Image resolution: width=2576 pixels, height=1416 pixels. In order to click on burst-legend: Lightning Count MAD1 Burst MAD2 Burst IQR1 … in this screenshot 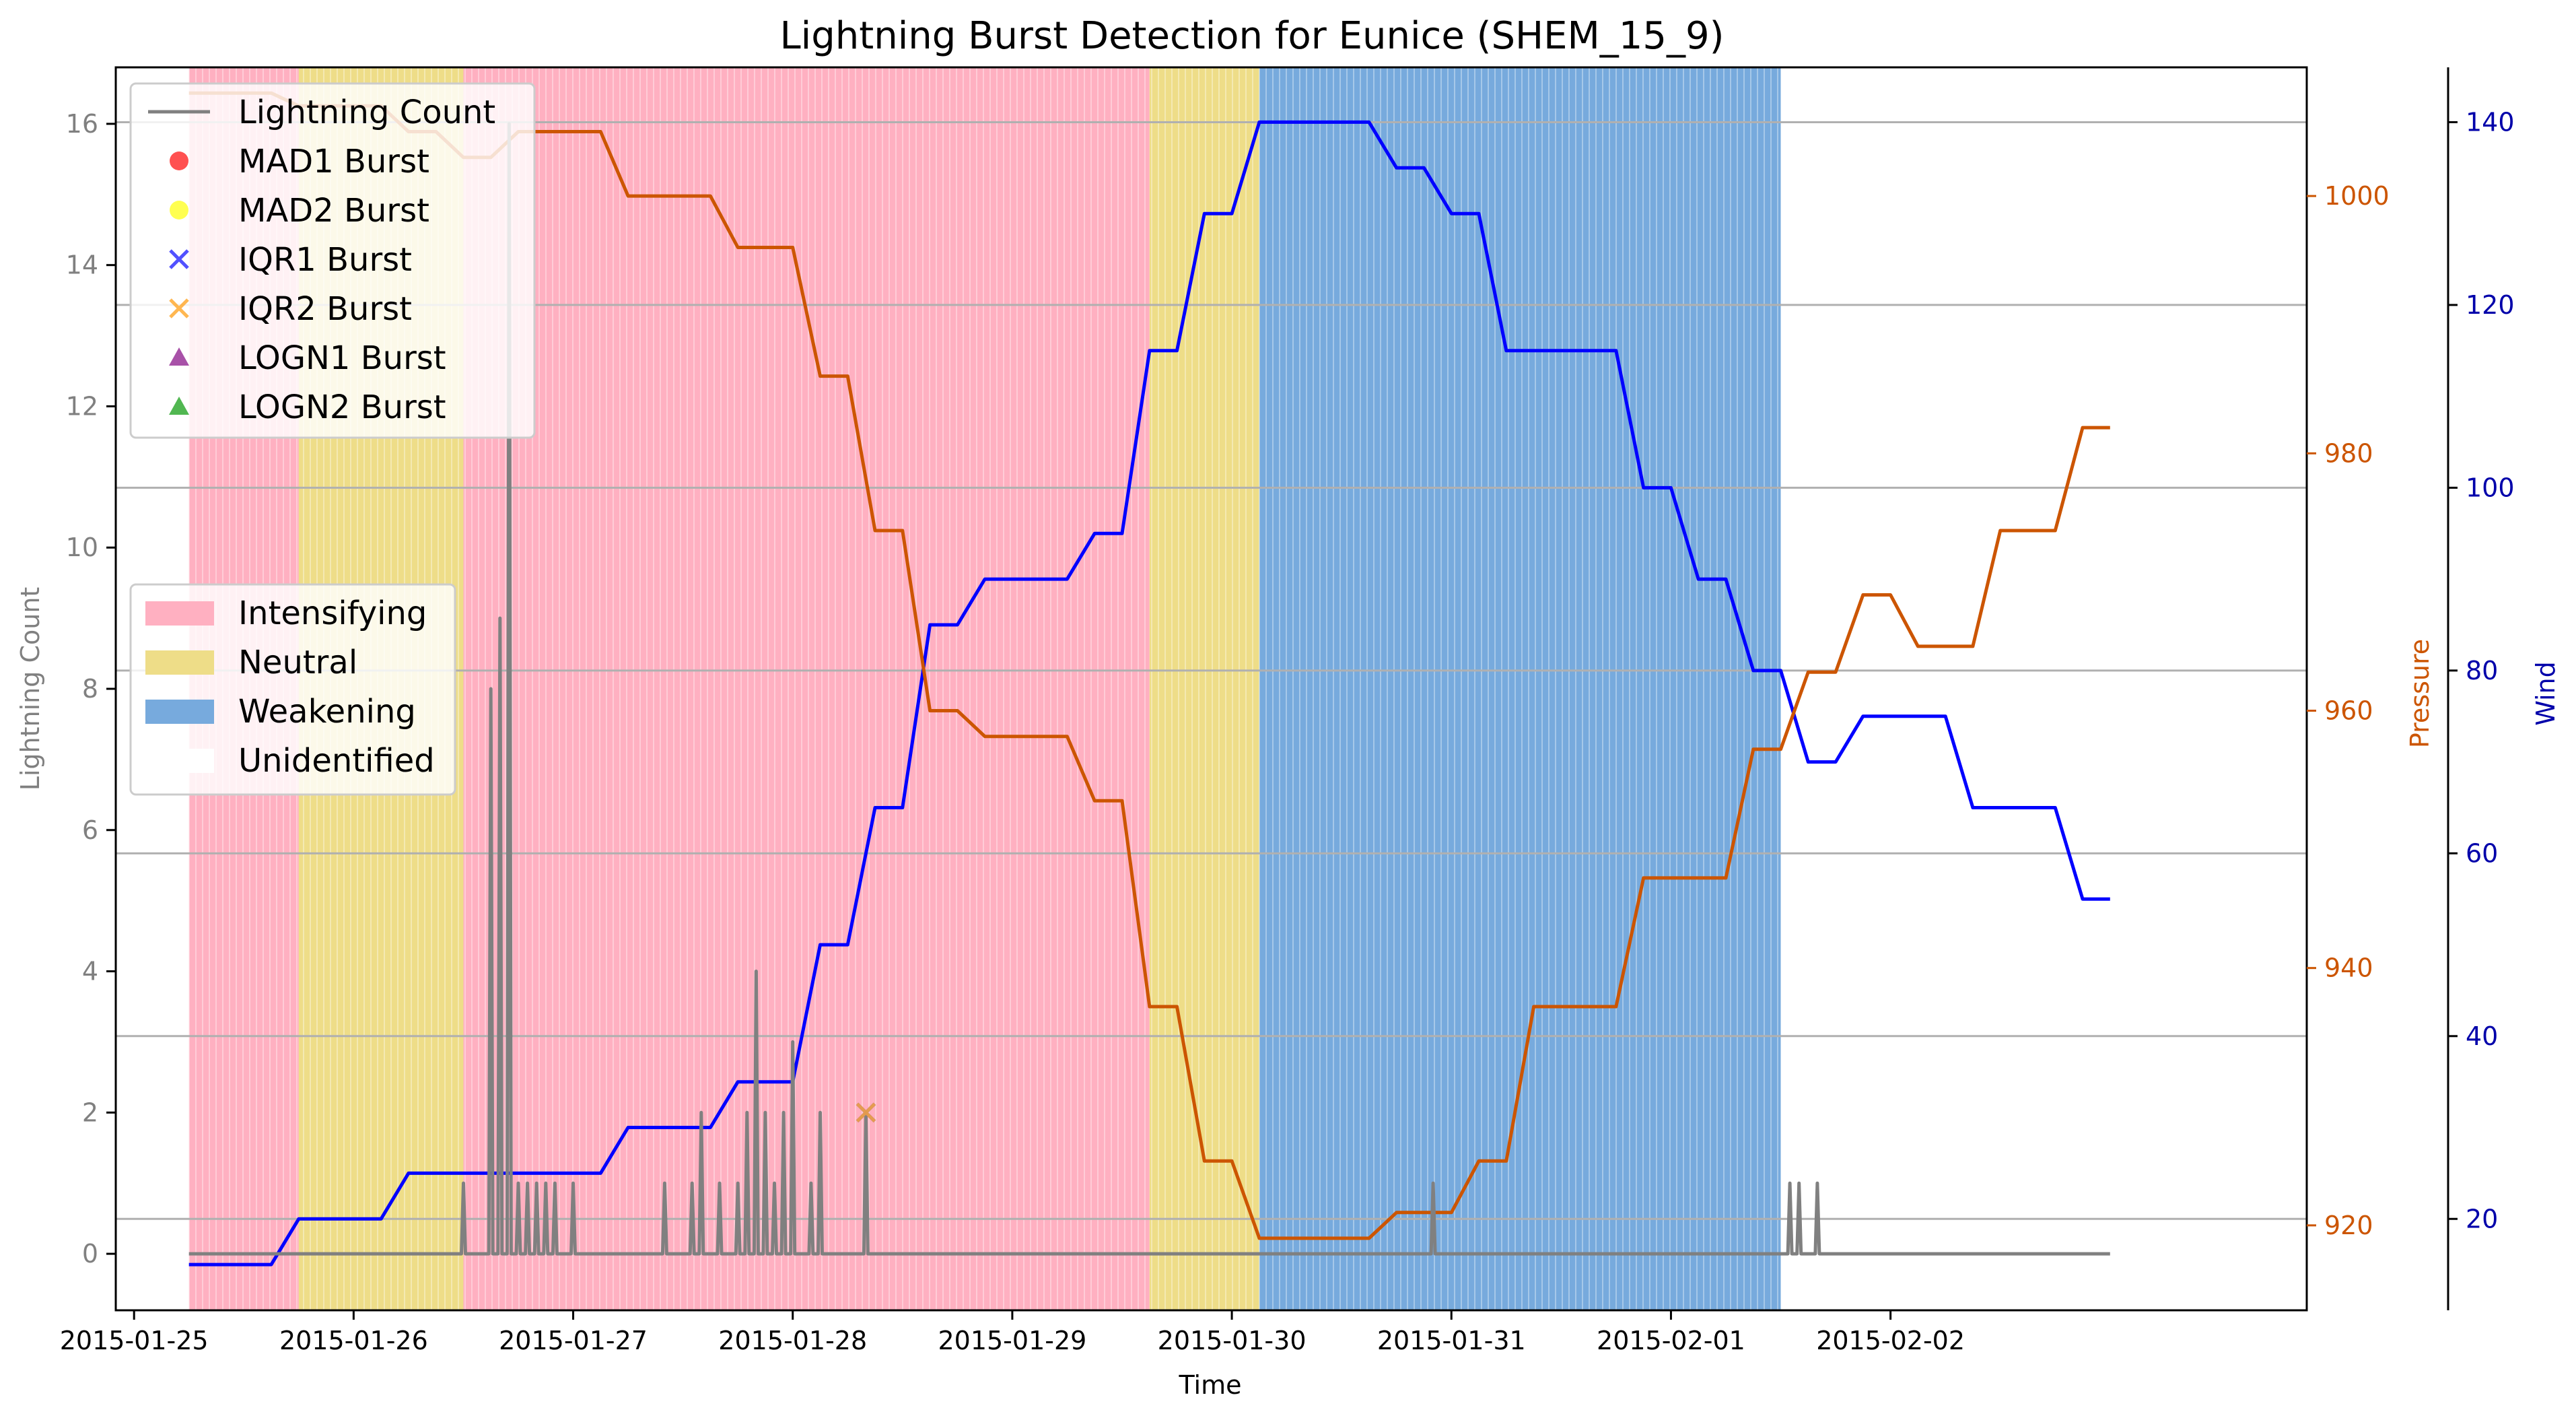, I will do `click(332, 260)`.